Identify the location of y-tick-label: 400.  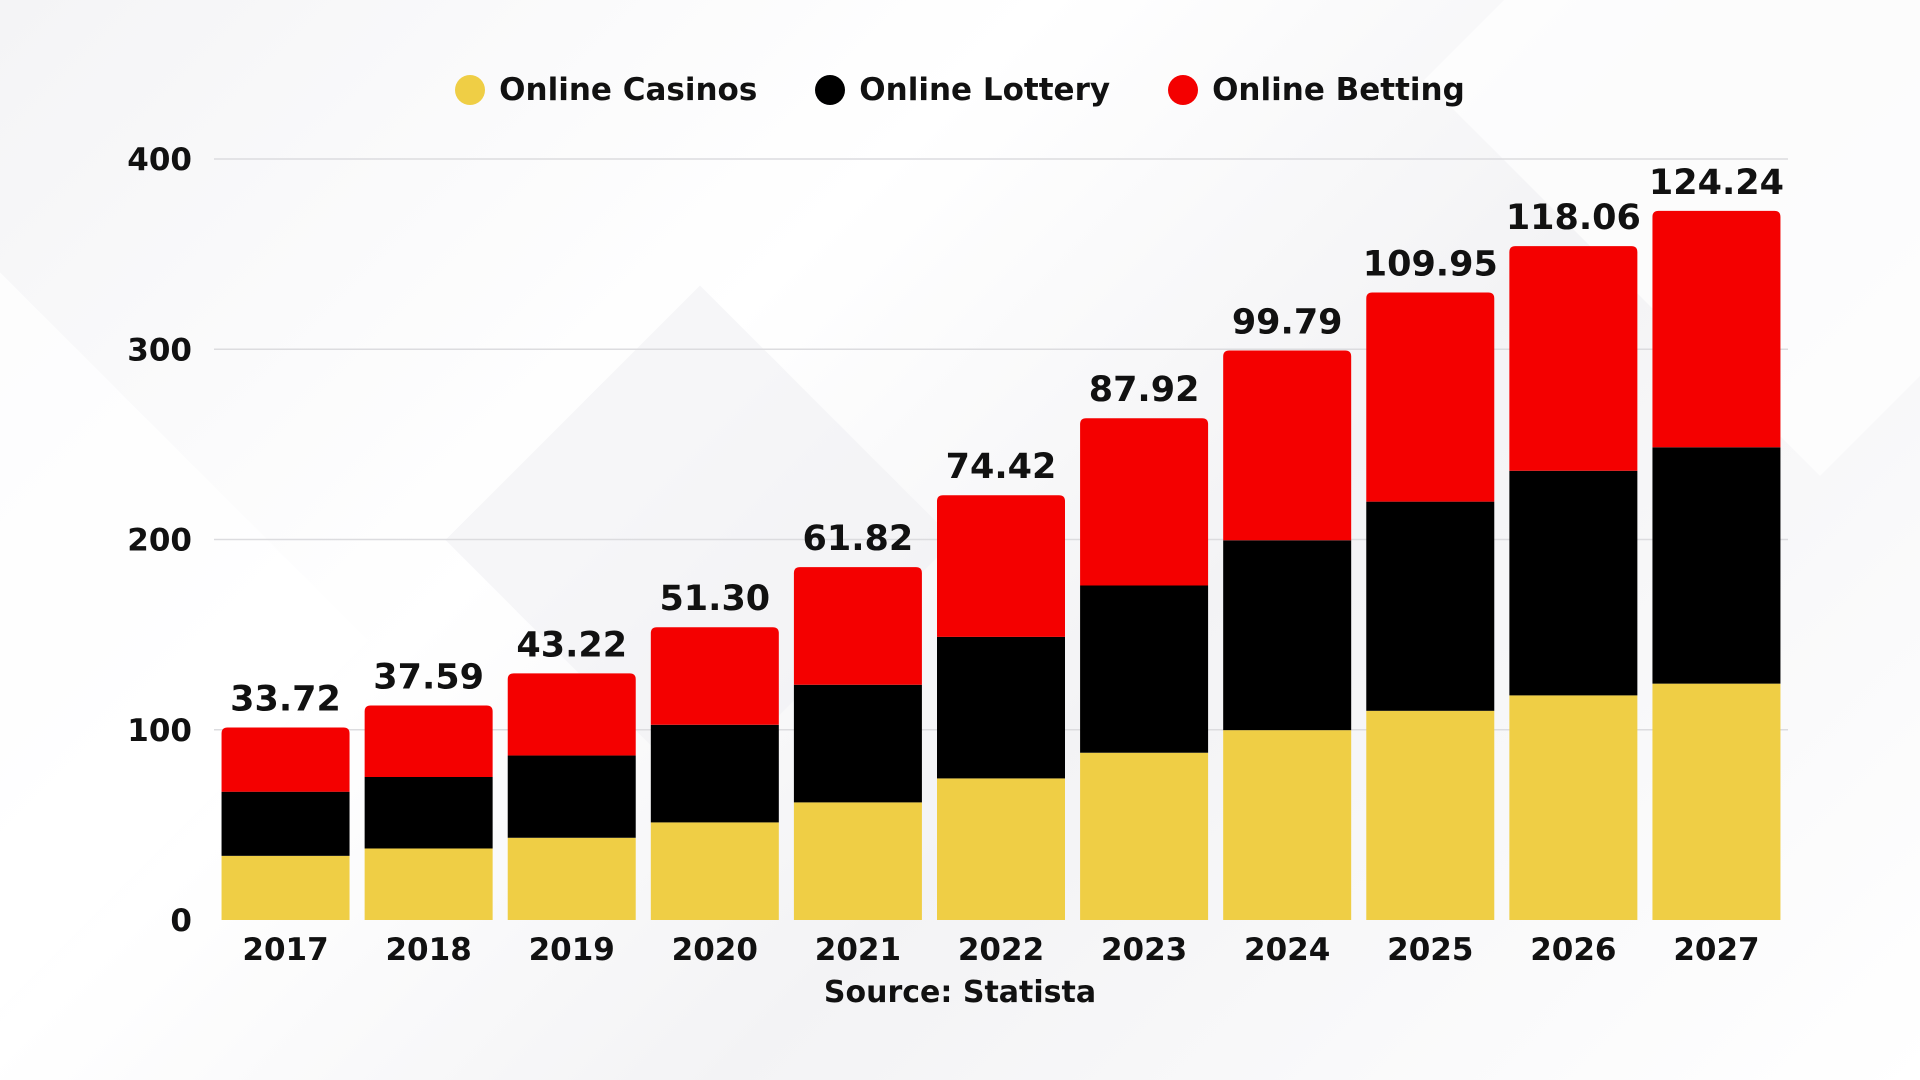
(159, 160).